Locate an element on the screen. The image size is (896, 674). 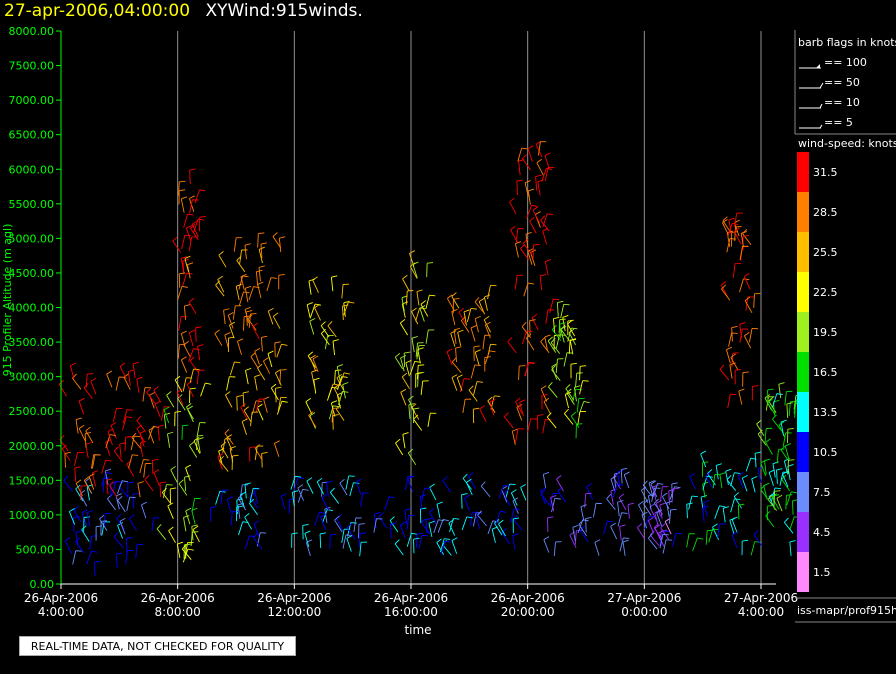
speed-legend-title: wind-speed: knots is located at coordinates (847, 143).